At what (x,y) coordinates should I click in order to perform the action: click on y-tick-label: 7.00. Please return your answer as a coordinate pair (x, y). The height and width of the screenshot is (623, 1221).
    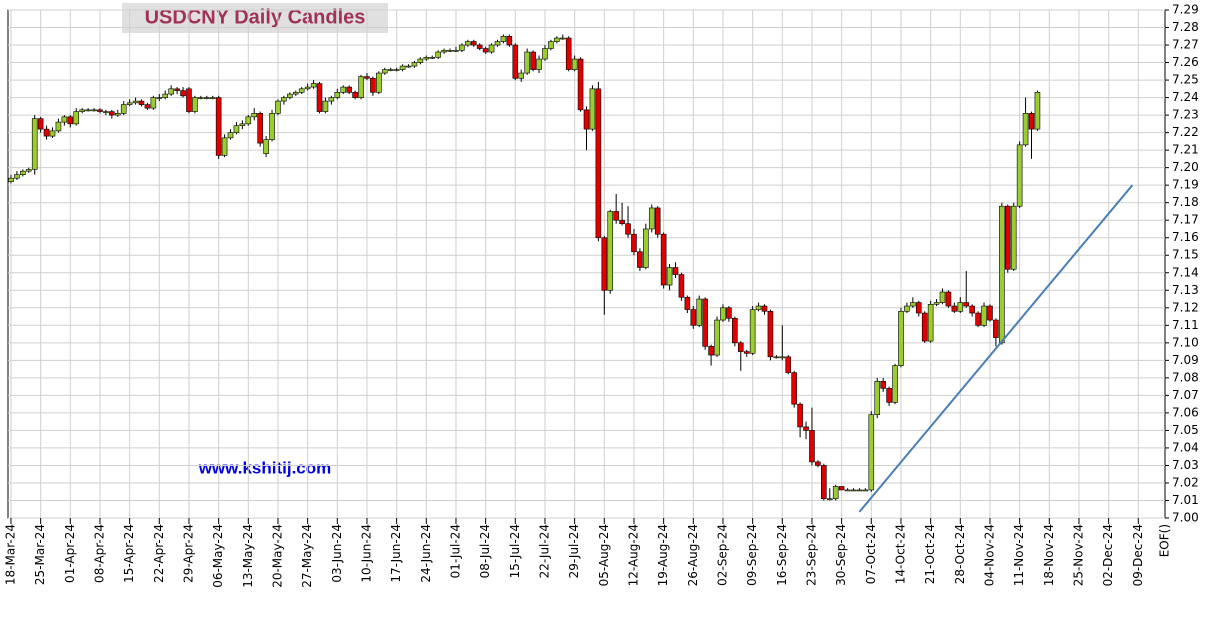
    Looking at the image, I should click on (1185, 518).